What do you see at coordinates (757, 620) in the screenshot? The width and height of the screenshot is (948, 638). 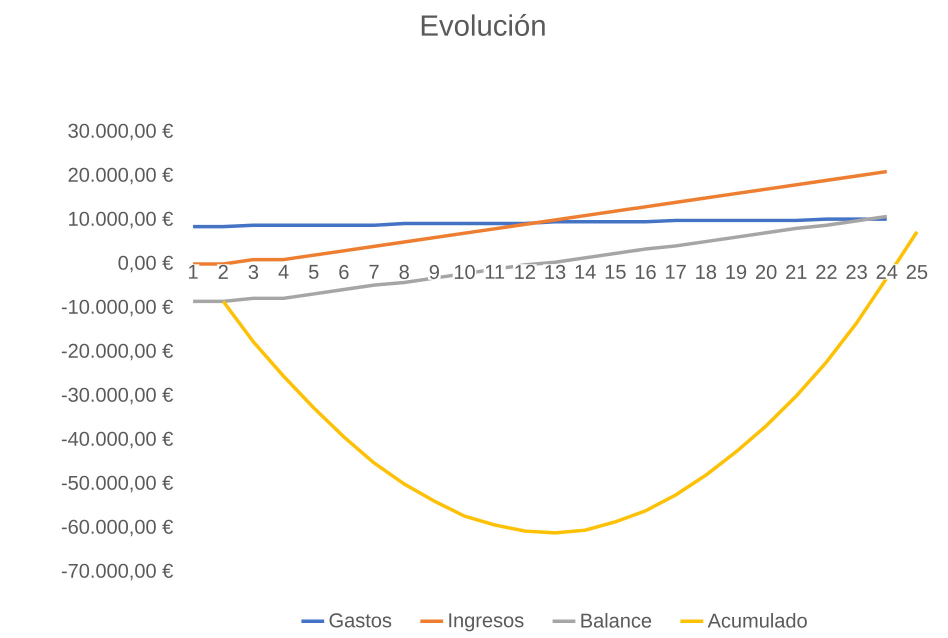 I see `legend-label: Acumulado` at bounding box center [757, 620].